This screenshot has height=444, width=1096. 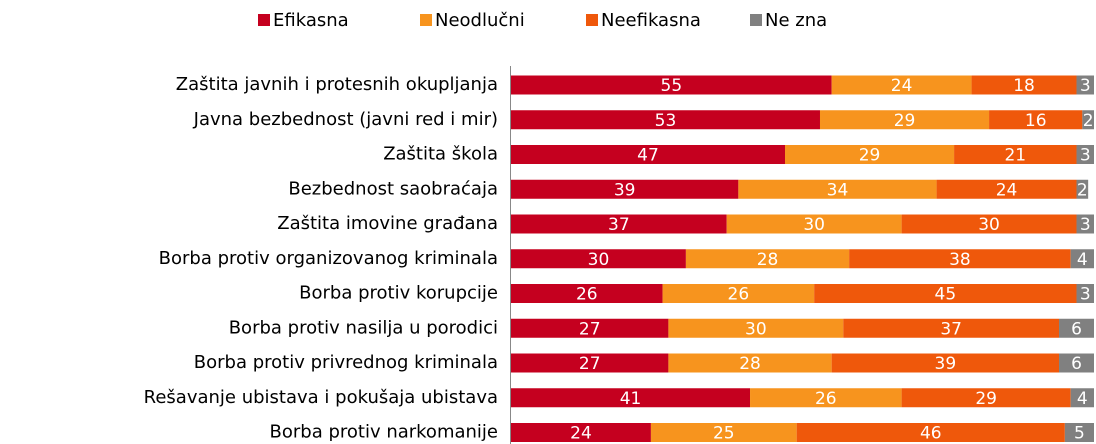 What do you see at coordinates (337, 84) in the screenshot?
I see `category-label: Zaštita javnih i protesnih okupljanja` at bounding box center [337, 84].